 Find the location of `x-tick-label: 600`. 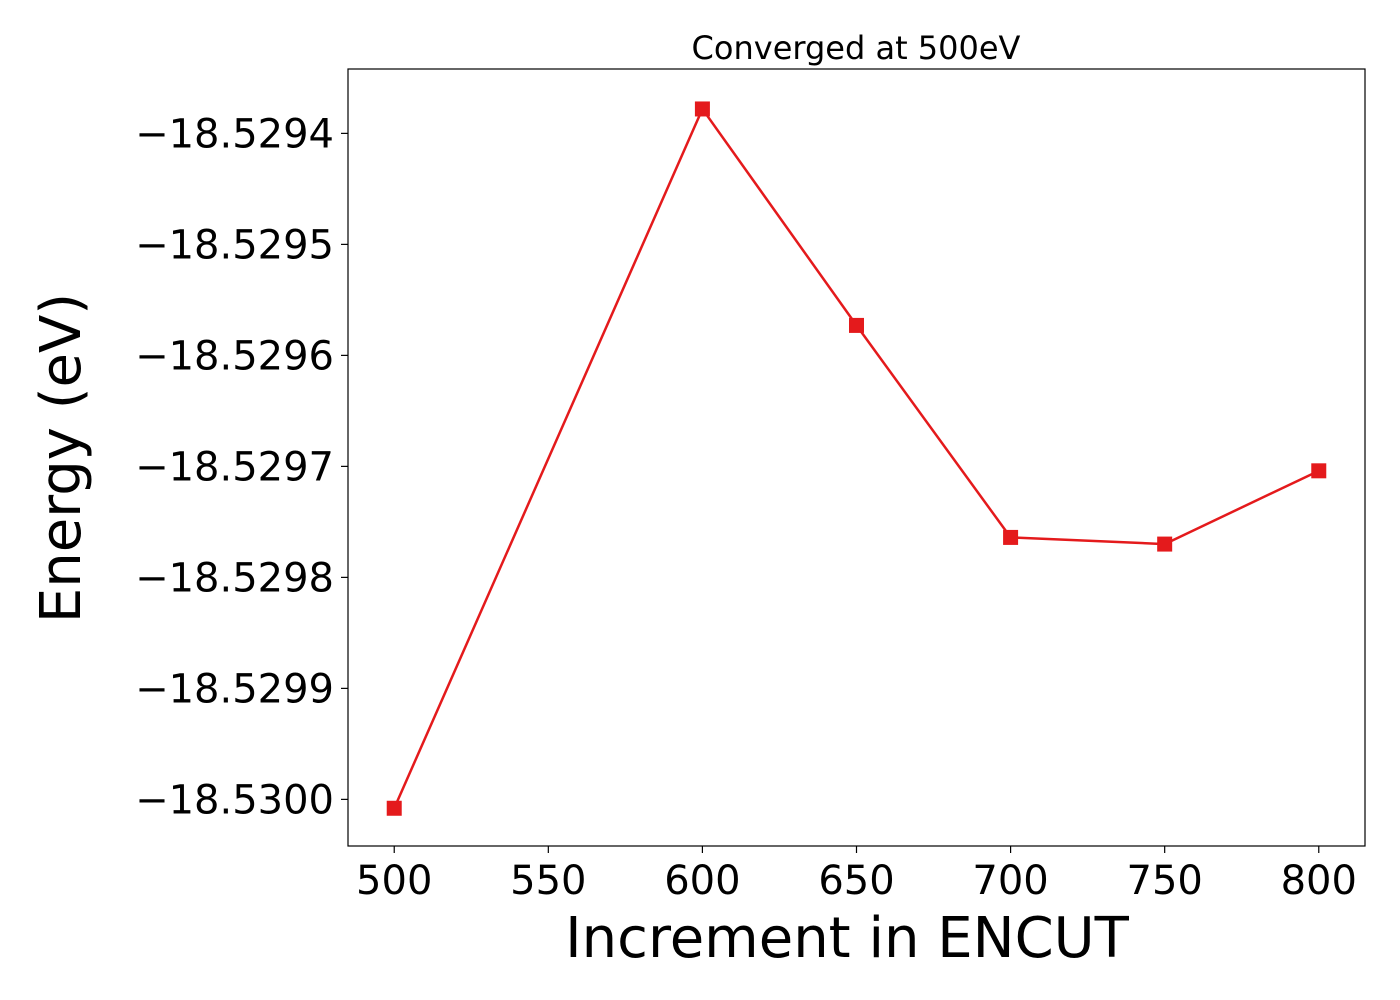

x-tick-label: 600 is located at coordinates (702, 881).